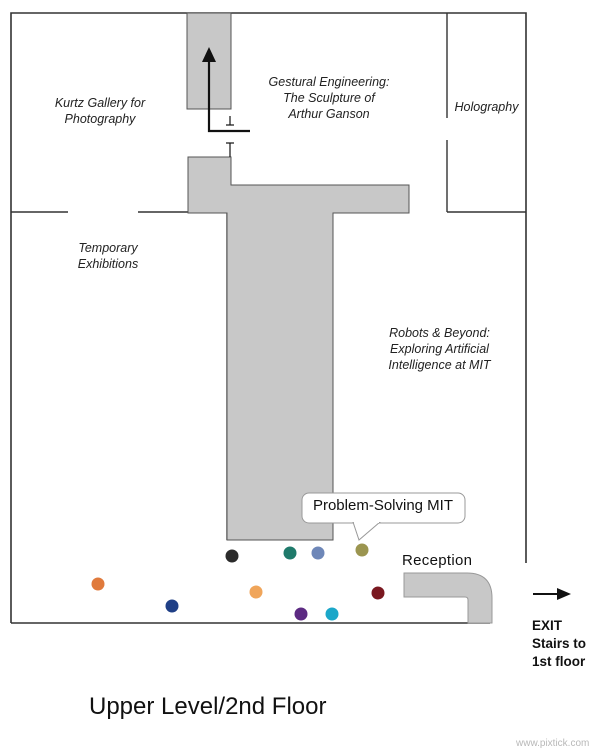  Describe the element at coordinates (448, 598) in the screenshot. I see `reception-desk` at that location.